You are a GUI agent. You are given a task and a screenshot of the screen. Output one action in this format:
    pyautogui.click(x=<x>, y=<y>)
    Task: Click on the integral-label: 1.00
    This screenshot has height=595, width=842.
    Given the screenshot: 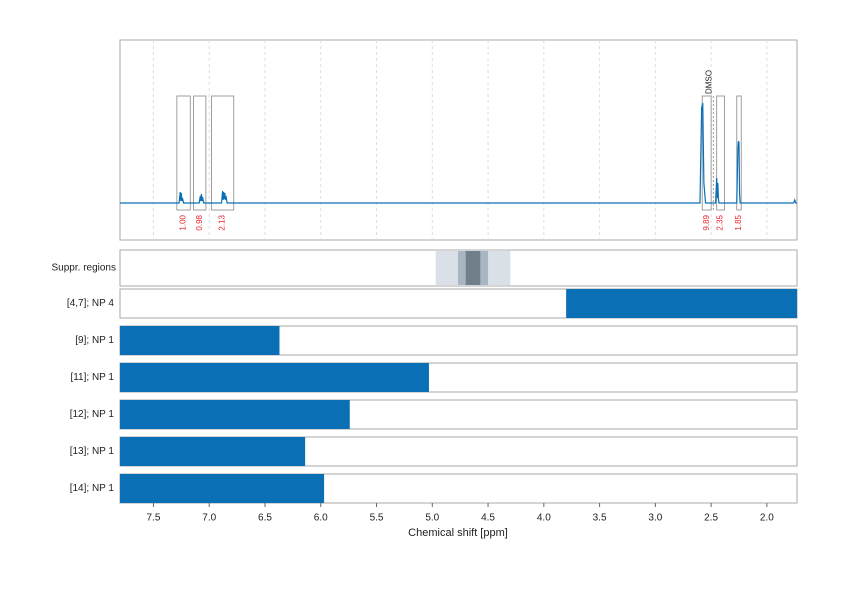 What is the action you would take?
    pyautogui.click(x=183, y=222)
    